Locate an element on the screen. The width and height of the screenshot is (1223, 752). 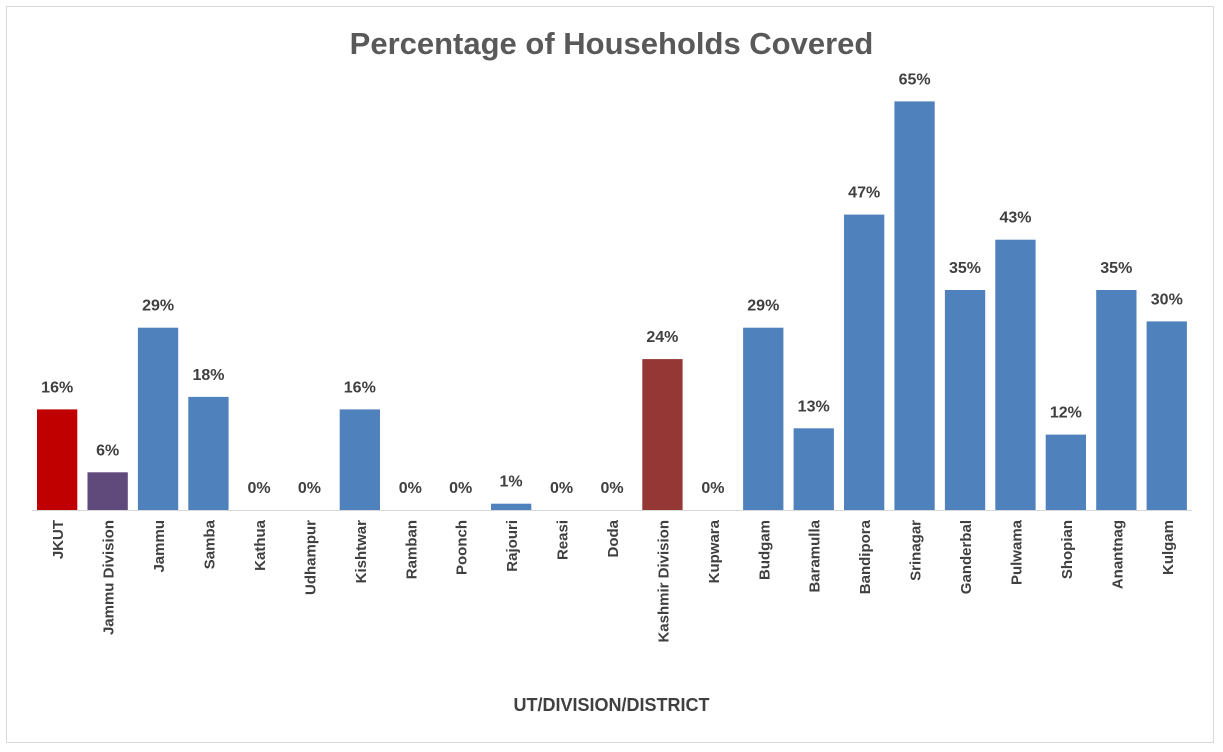
tick-label: Shopian is located at coordinates (1067, 549).